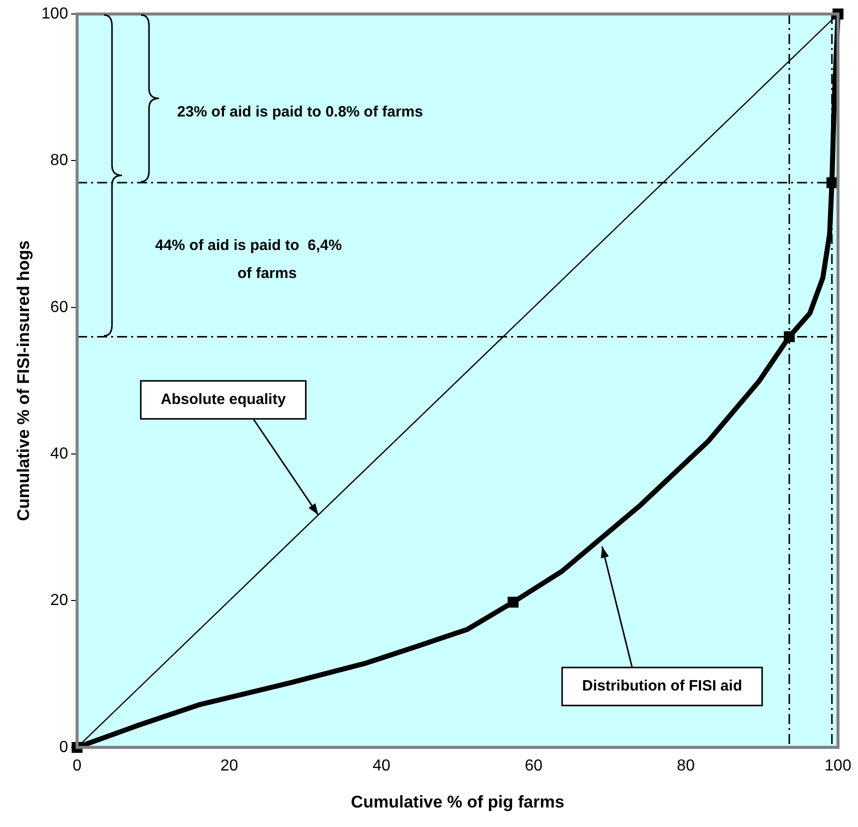  Describe the element at coordinates (59, 453) in the screenshot. I see `y-tick-label: 40` at that location.